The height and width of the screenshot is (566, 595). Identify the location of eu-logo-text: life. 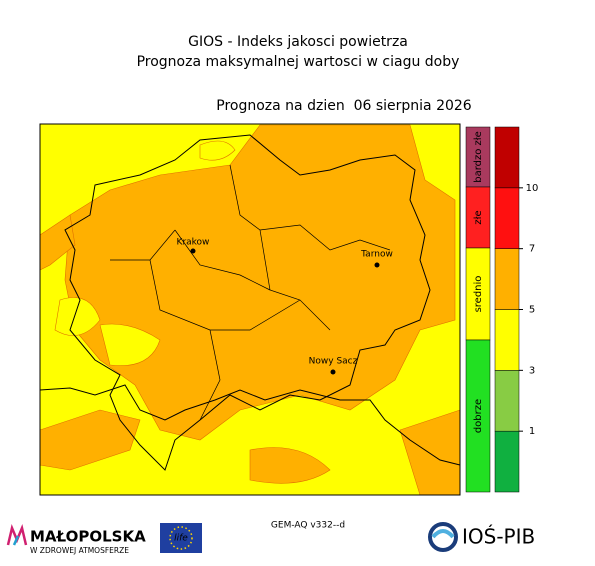
(181, 539).